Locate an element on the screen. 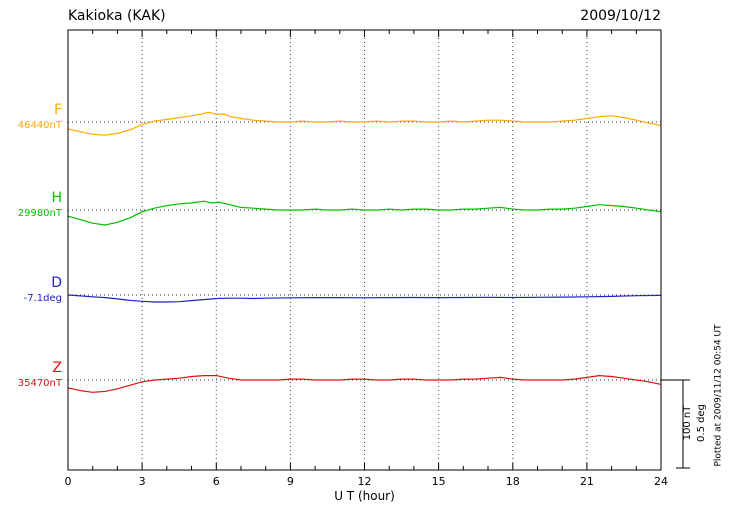  x-tick-label-6: 6 is located at coordinates (216, 481).